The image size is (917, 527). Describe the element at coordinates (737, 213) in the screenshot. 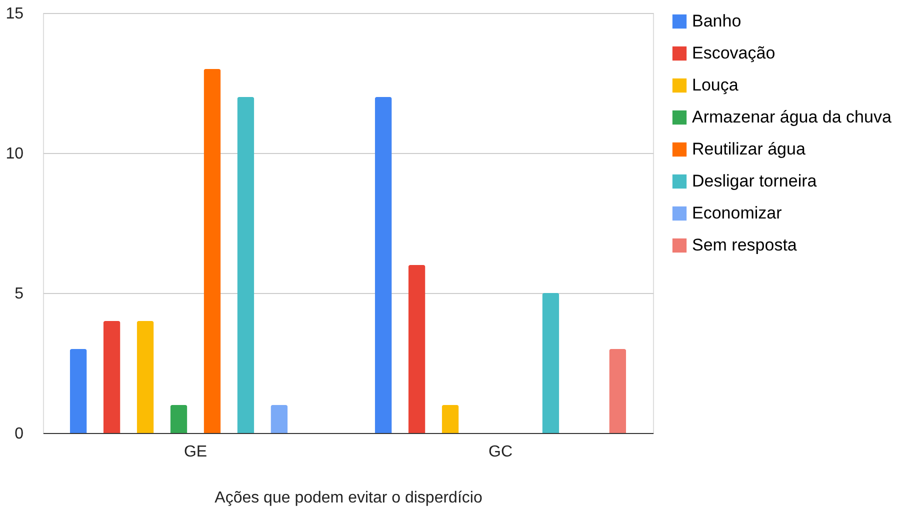

I see `legend-label: Economizar` at that location.